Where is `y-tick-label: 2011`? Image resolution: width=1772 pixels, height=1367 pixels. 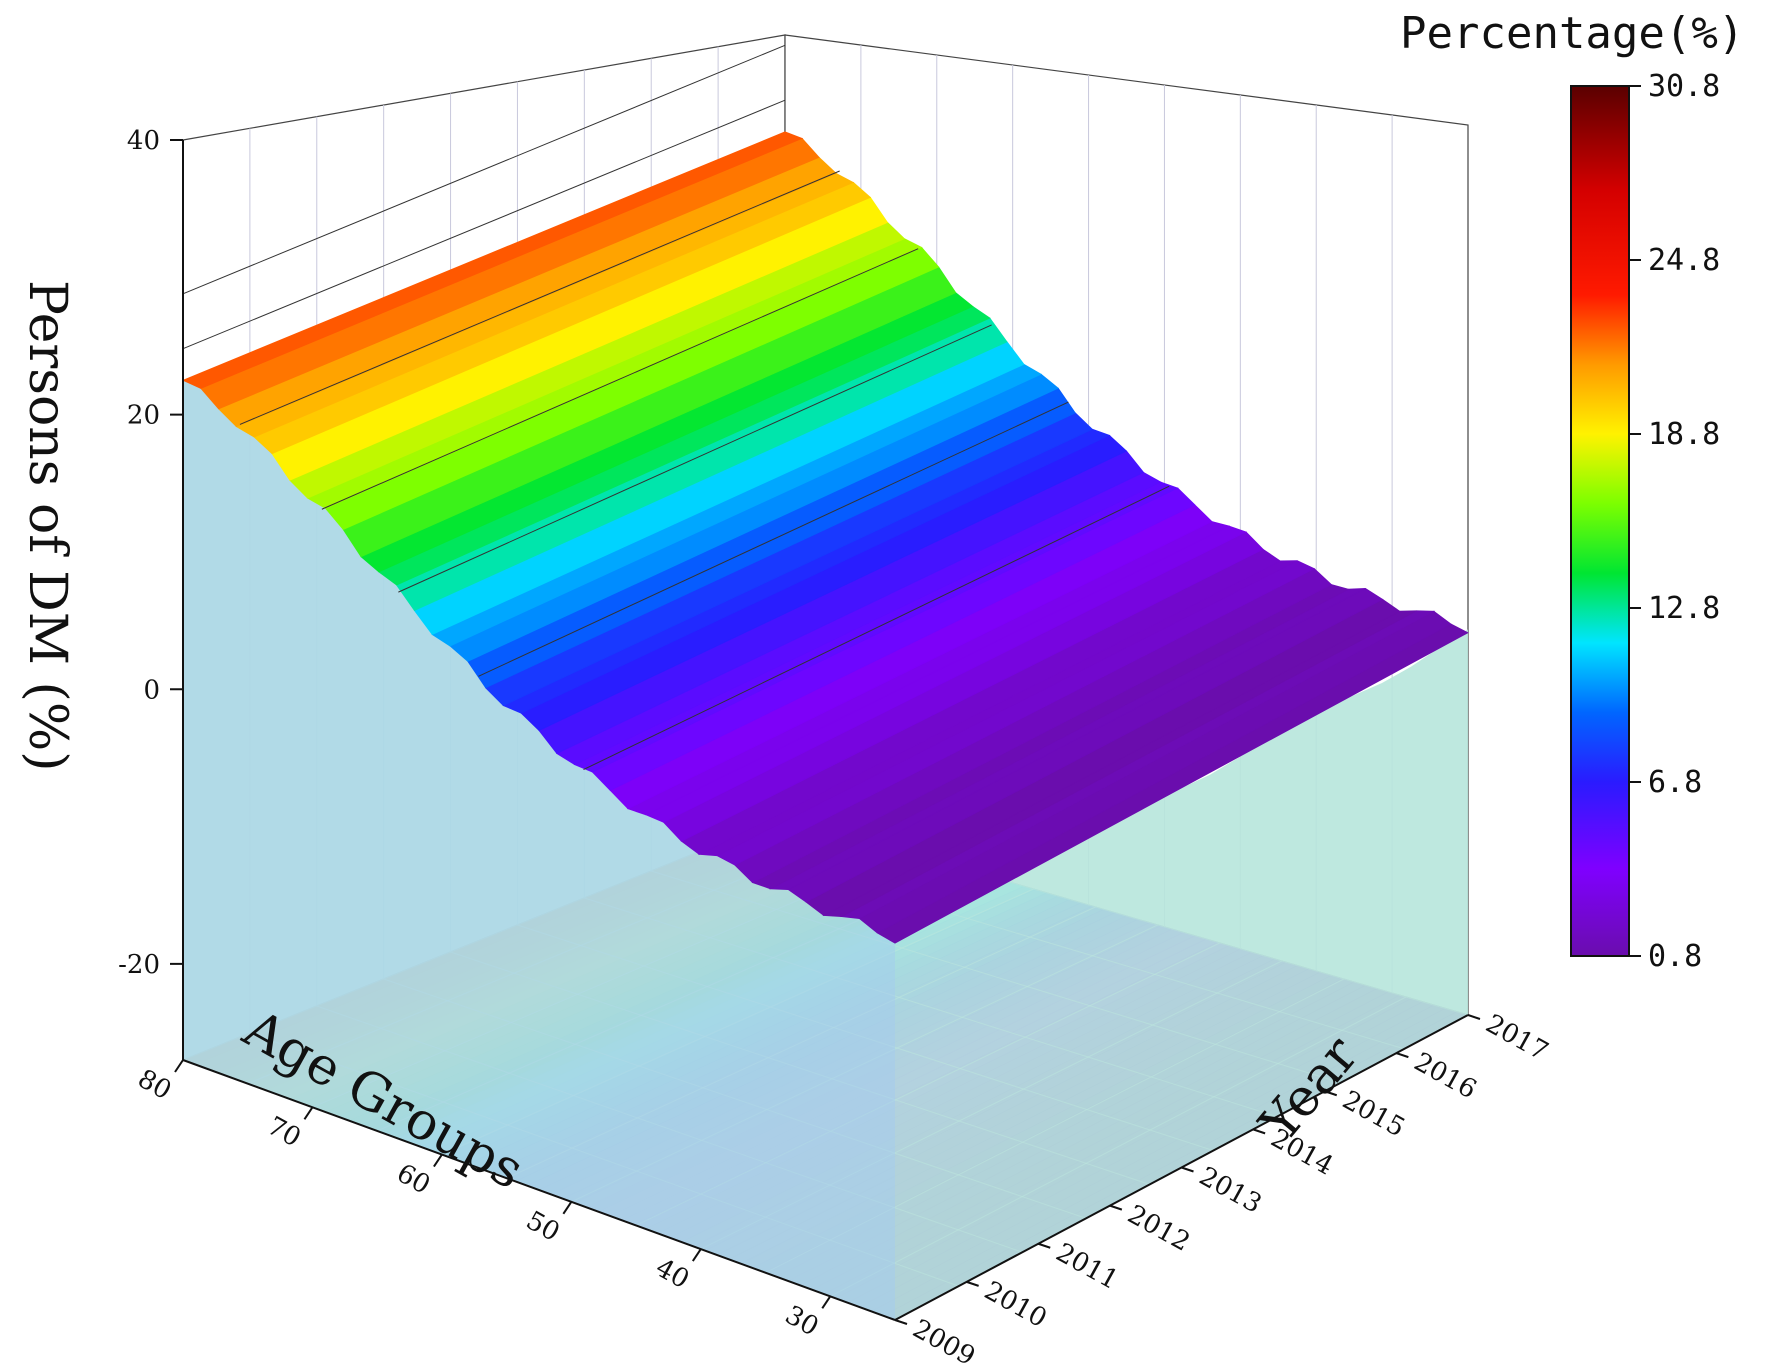
y-tick-label: 2011 is located at coordinates (1087, 1267).